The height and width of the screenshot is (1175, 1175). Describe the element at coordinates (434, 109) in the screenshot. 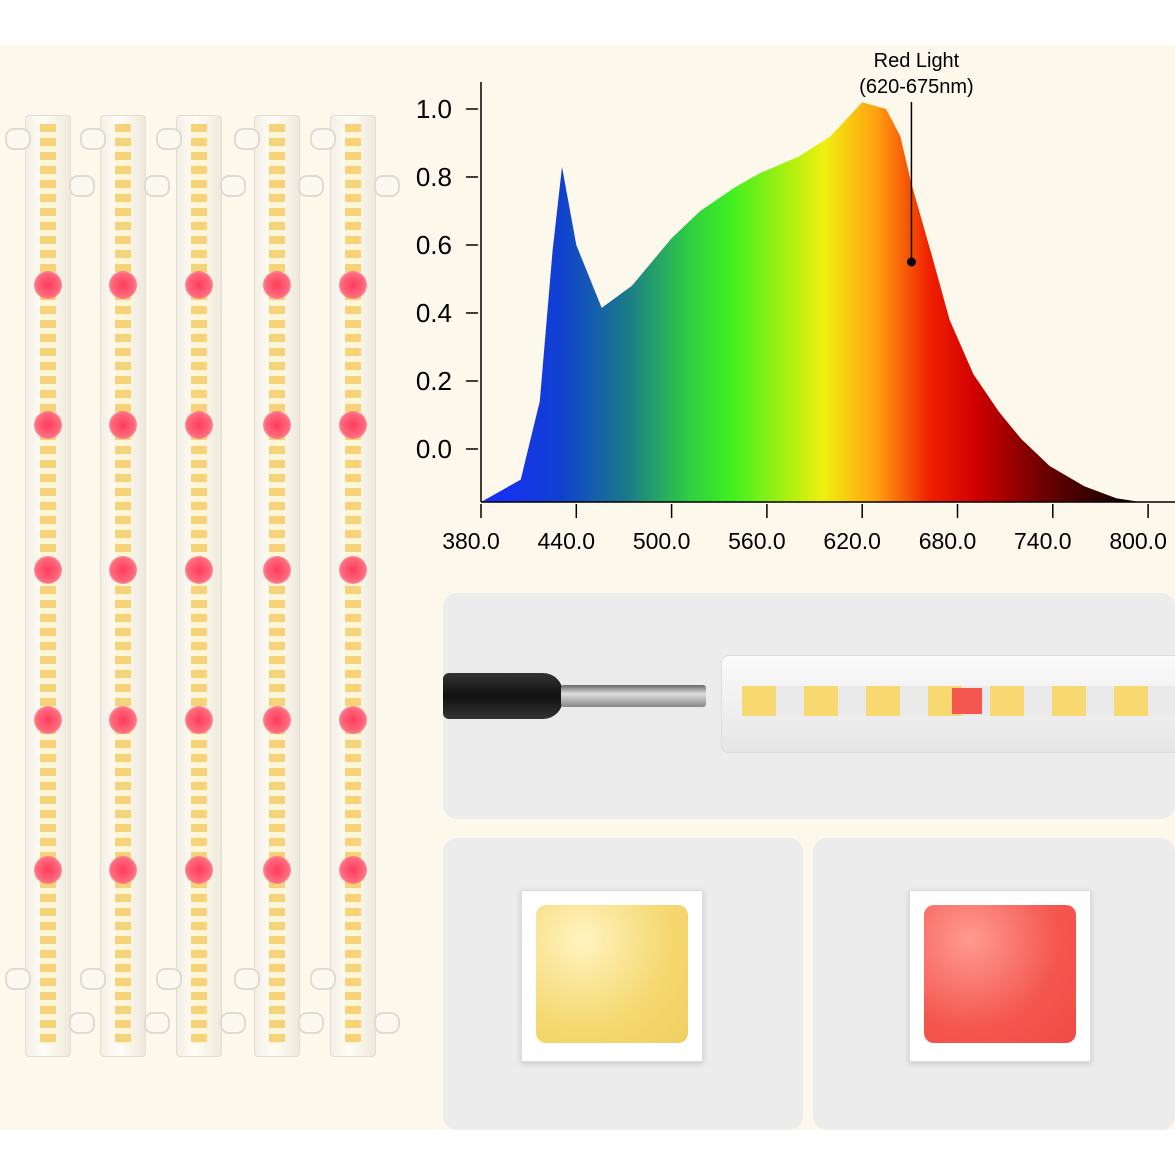

I see `y-tick-label: 1.0` at that location.